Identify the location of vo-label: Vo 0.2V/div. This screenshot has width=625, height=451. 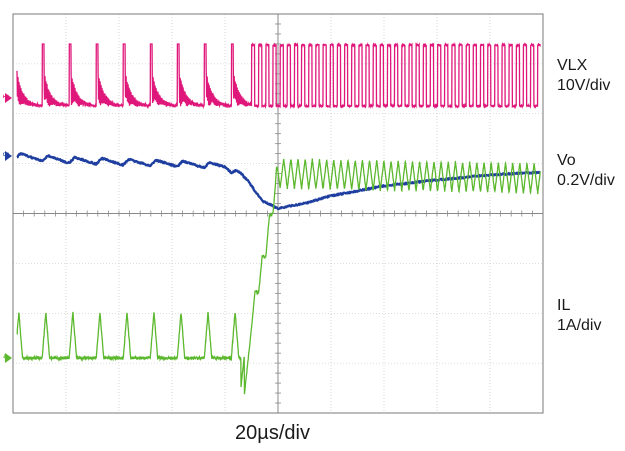
(586, 171).